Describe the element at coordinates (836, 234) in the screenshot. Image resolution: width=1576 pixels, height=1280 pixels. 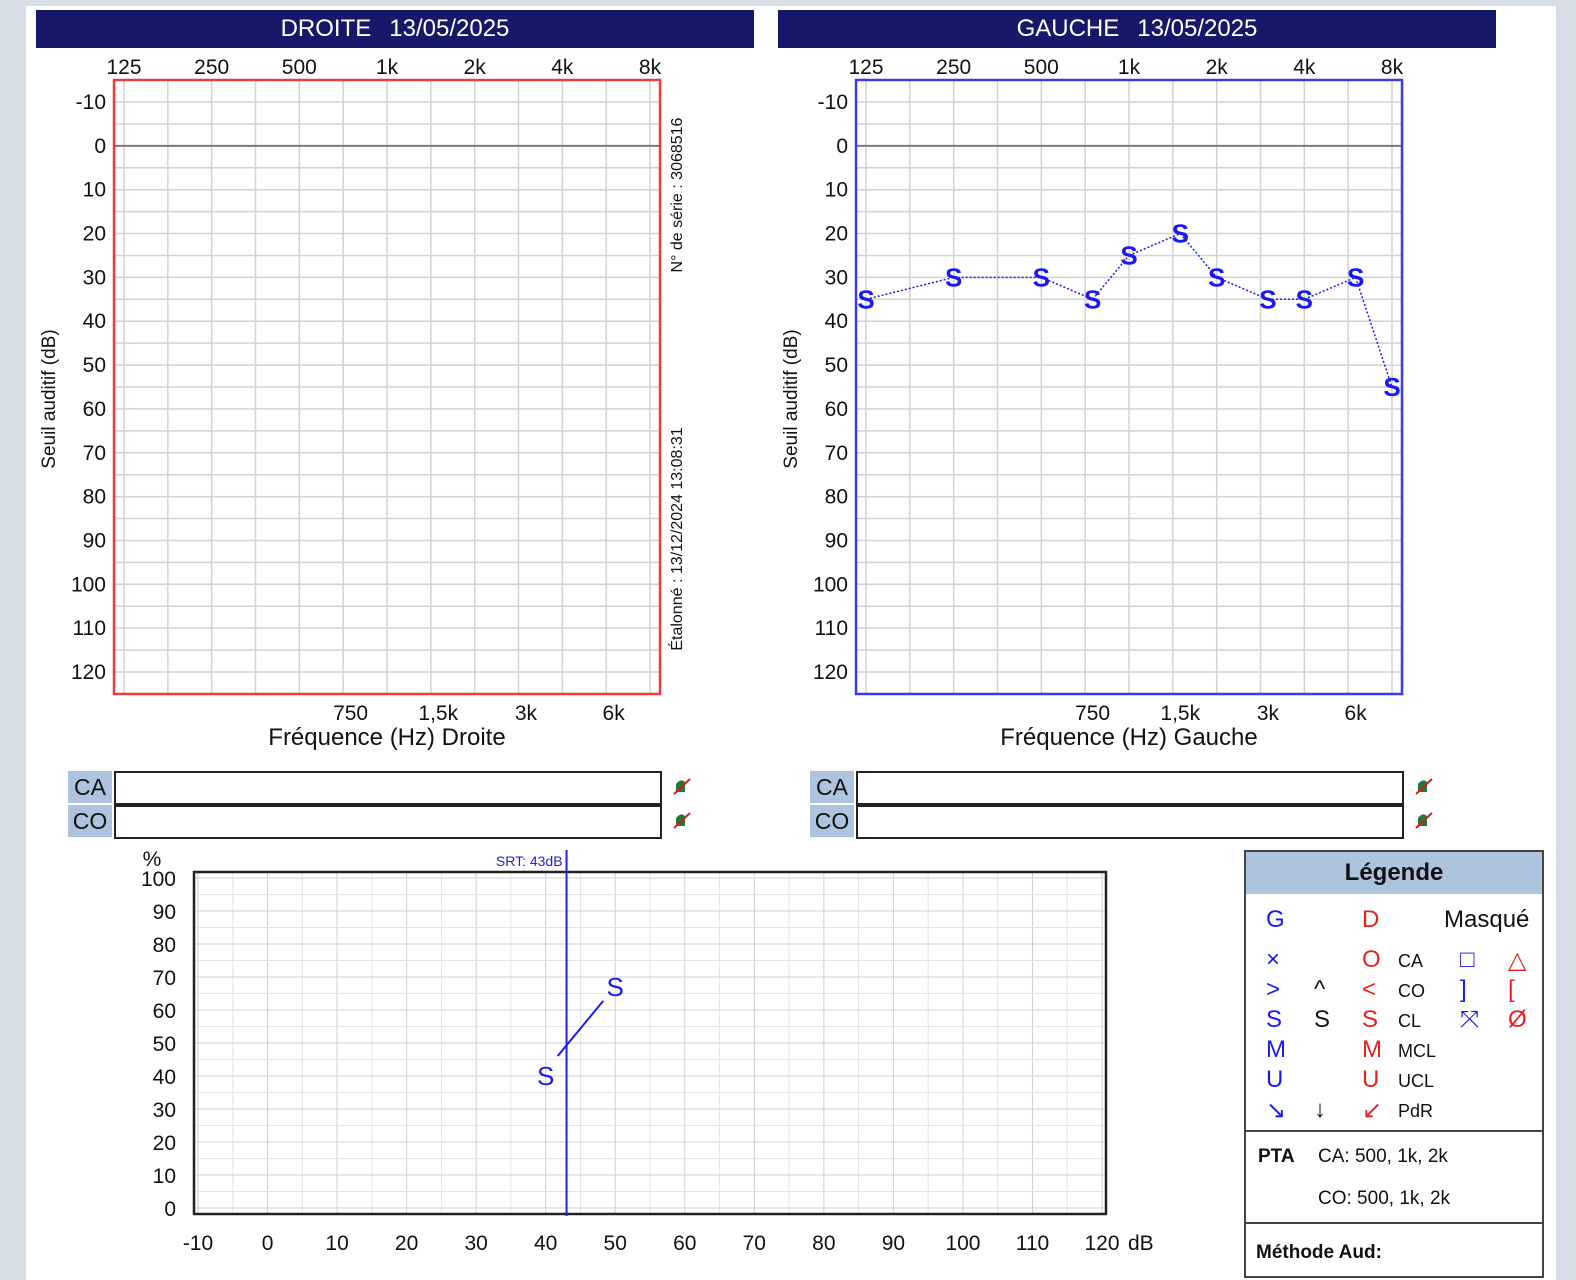
I see `left-db-tick: 20` at that location.